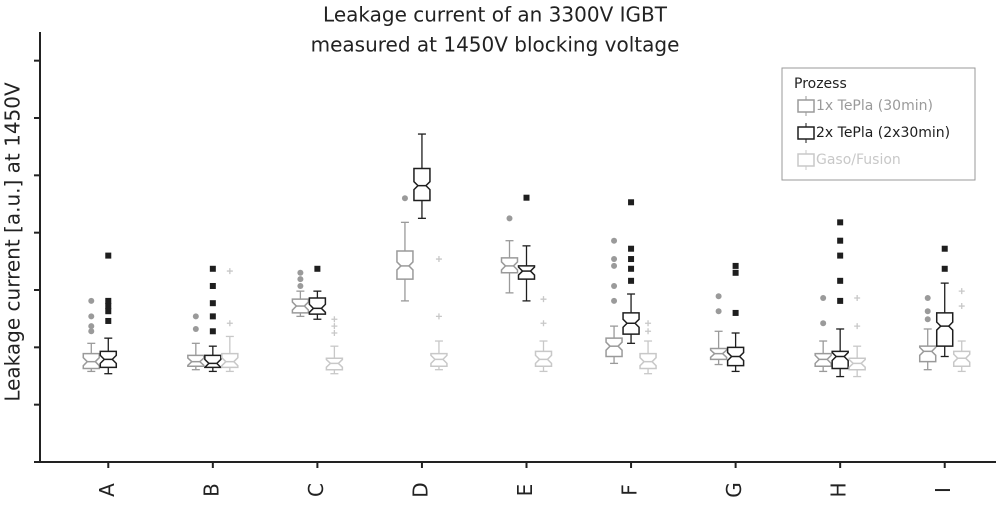 Image resolution: width=1000 pixels, height=515 pixels. Describe the element at coordinates (420, 489) in the screenshot. I see `x-tick-label: D` at that location.